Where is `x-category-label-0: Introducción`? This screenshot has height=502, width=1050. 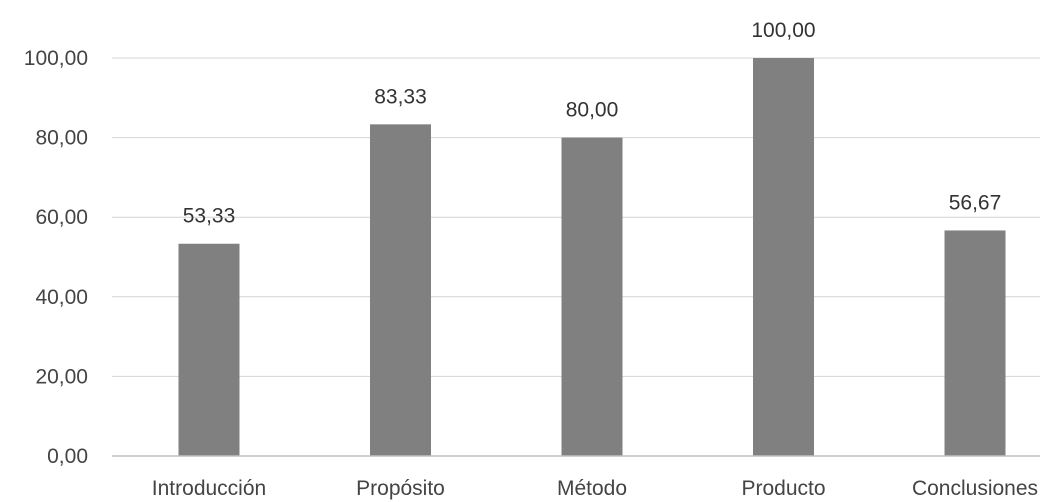 x-category-label-0: Introducción is located at coordinates (209, 488).